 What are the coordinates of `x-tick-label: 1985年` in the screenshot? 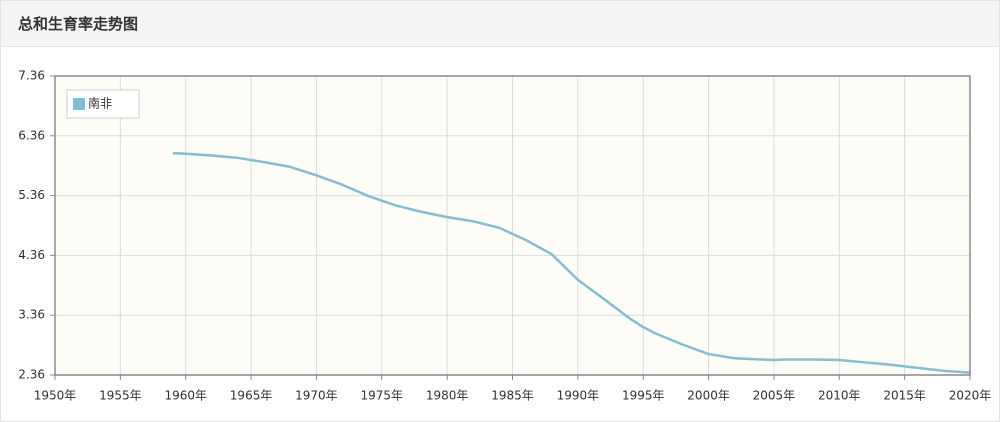 It's located at (512, 396).